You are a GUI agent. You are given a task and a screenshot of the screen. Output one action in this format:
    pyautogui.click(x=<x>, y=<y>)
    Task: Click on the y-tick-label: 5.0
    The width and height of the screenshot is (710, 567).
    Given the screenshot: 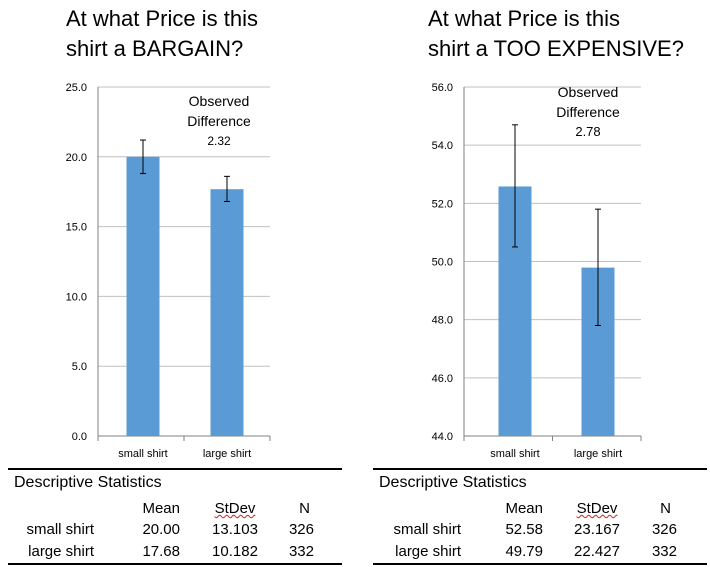 What is the action you would take?
    pyautogui.click(x=79, y=367)
    